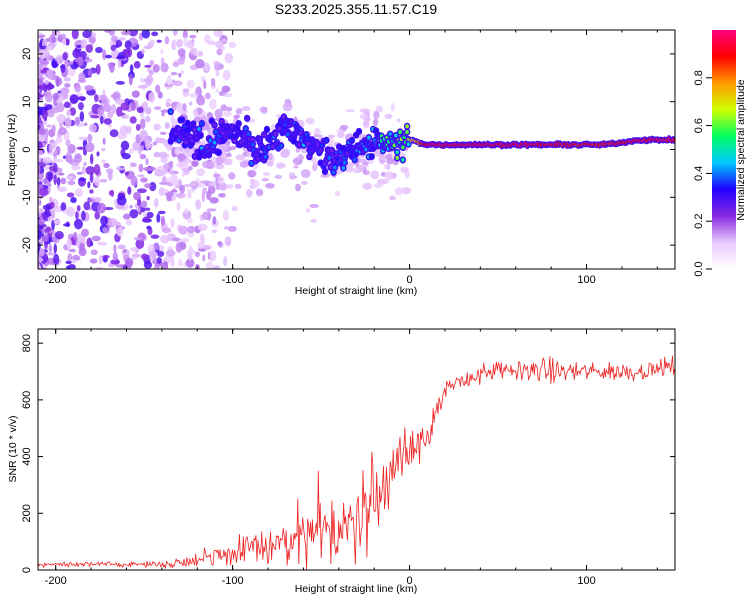 This screenshot has height=600, width=750. What do you see at coordinates (233, 581) in the screenshot?
I see `x-tick-label: -100` at bounding box center [233, 581].